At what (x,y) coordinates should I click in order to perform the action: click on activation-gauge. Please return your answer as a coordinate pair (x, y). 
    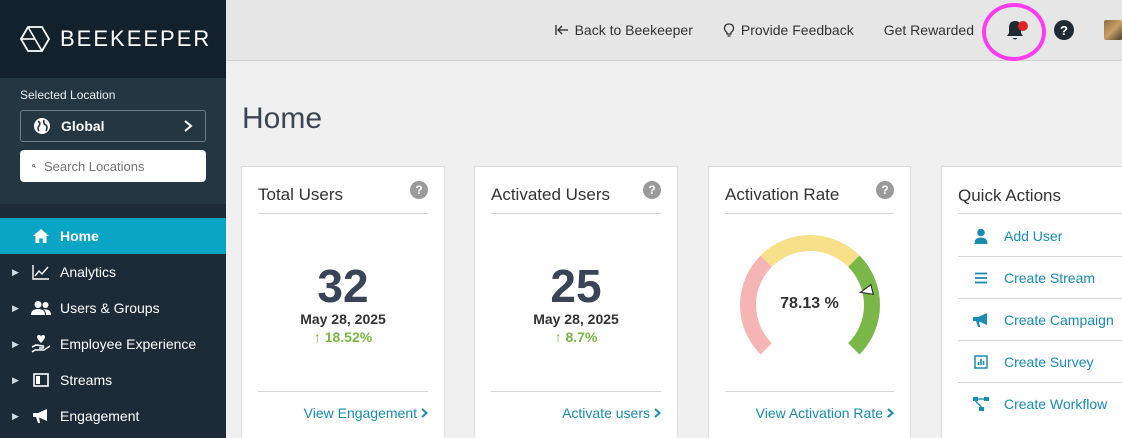
    Looking at the image, I should click on (810, 295).